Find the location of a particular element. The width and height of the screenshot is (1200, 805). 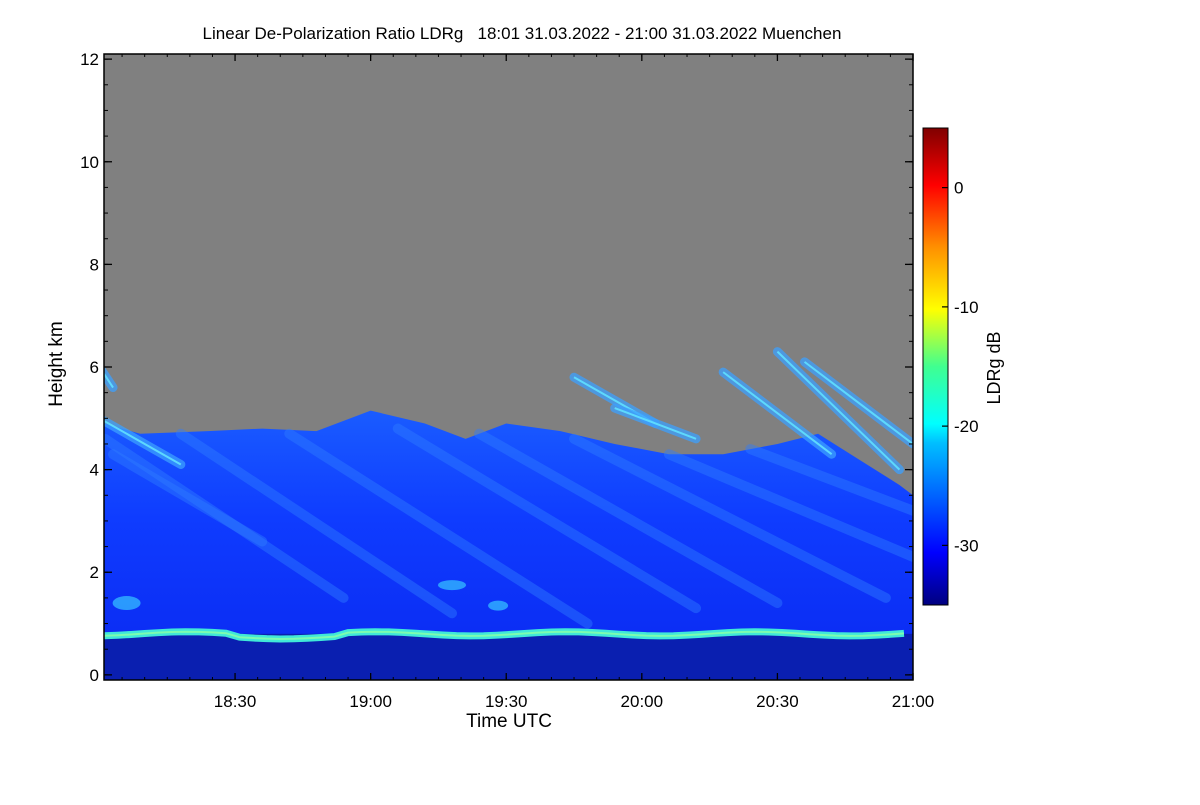

boundary-layer is located at coordinates (508, 656).